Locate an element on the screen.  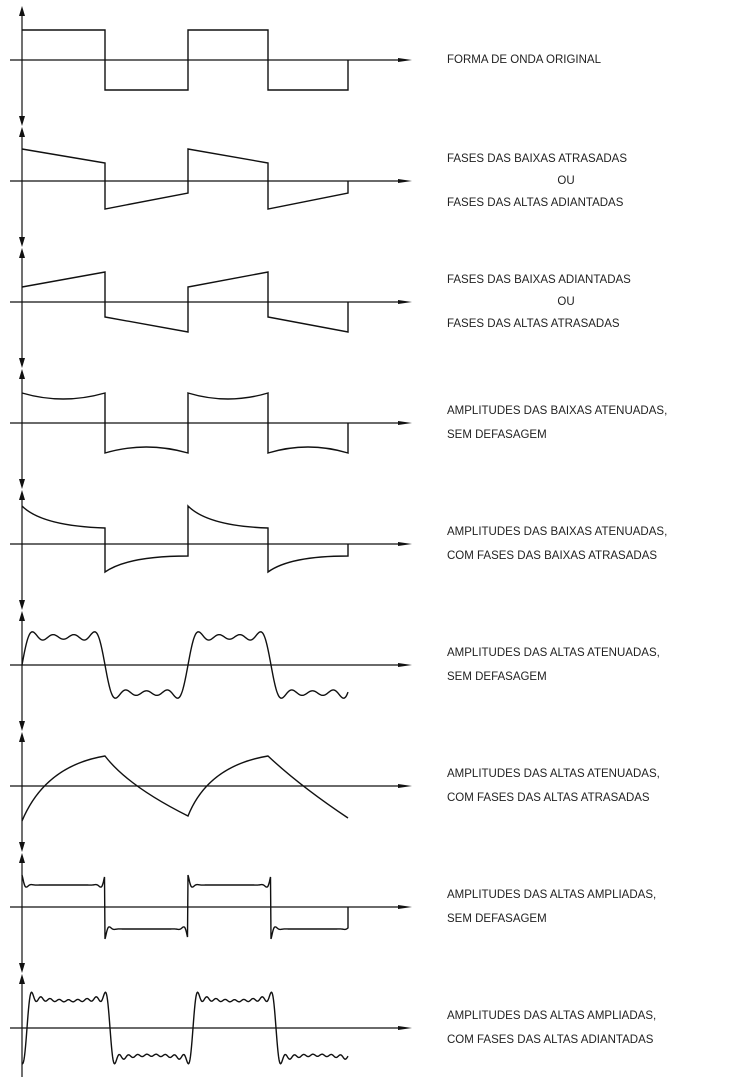
caption-line: COM FASES DAS ALTAS ADIANTADAS is located at coordinates (550, 1040).